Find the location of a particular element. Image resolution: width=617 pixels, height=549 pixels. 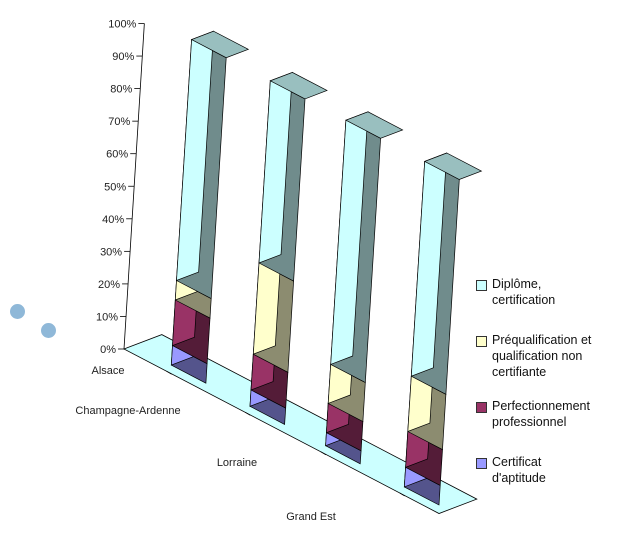

y-tick-label: 80% is located at coordinates (121, 90).